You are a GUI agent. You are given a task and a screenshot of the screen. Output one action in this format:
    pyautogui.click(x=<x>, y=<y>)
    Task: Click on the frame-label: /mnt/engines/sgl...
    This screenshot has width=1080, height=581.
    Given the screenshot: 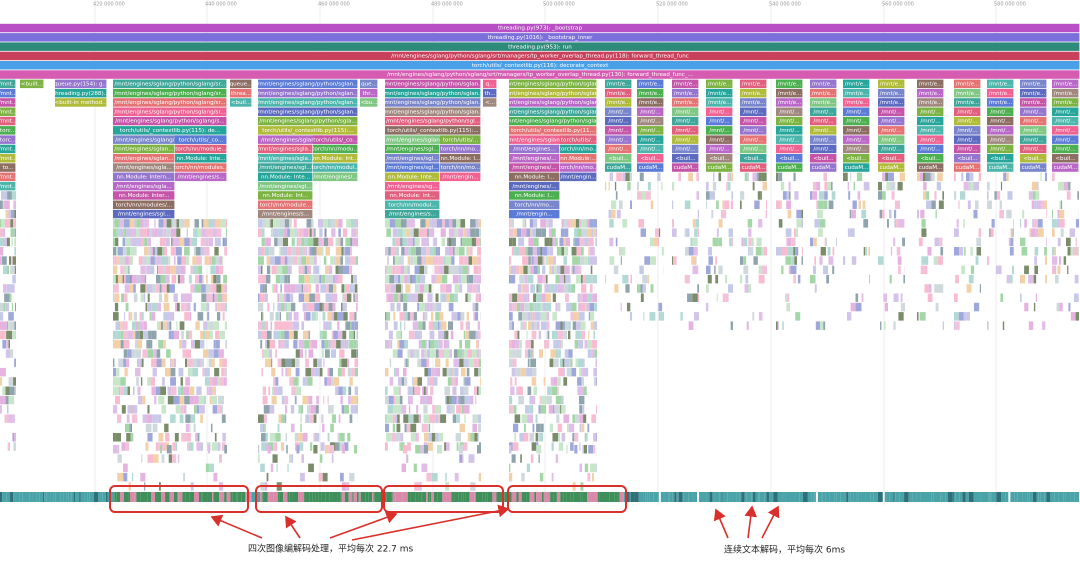 What is the action you would take?
    pyautogui.click(x=412, y=168)
    